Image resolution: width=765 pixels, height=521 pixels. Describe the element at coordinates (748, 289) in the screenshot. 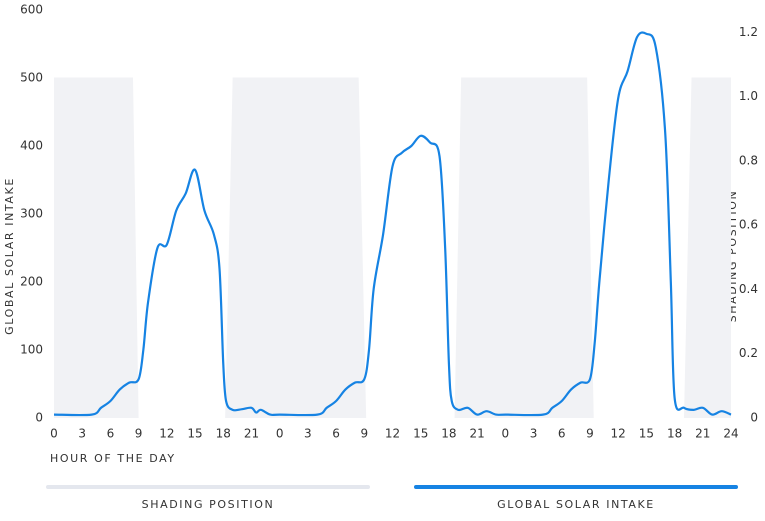

I see `y2-tick-label: 0.4` at that location.